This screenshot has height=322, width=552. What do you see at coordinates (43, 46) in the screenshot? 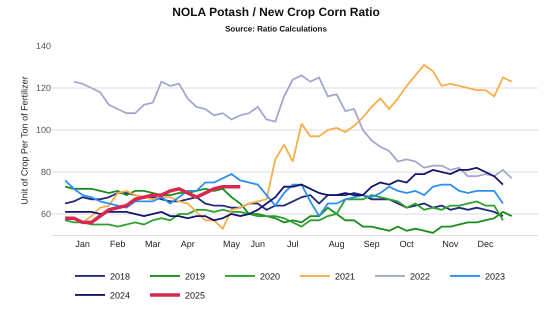
I see `y-tick-label: 140` at bounding box center [43, 46].